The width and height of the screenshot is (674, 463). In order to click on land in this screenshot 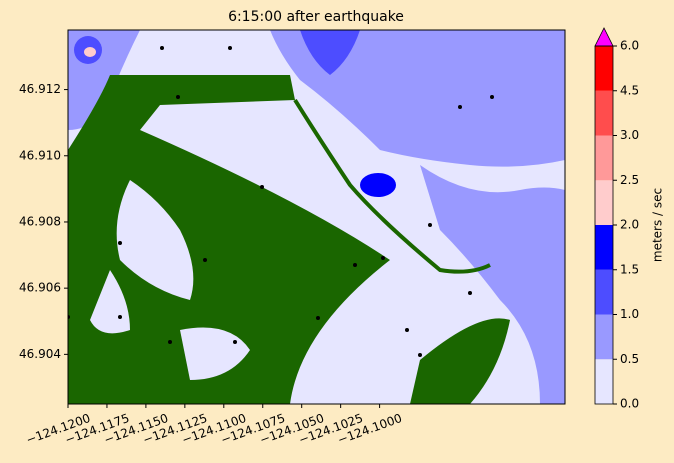, I will do `click(460, 361)`.